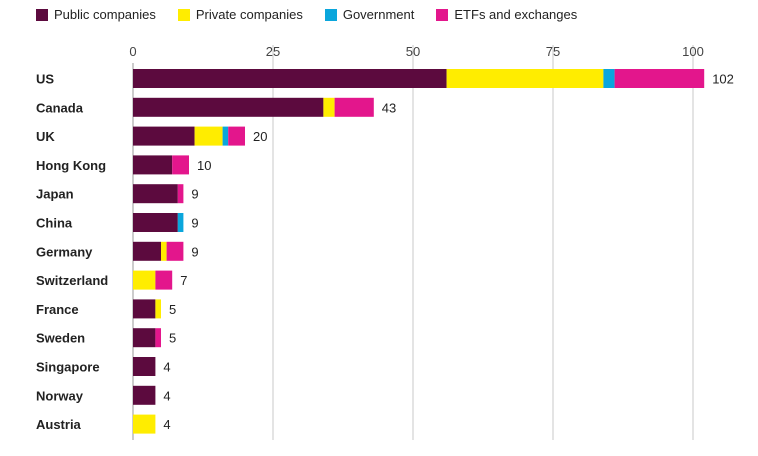 The height and width of the screenshot is (456, 758). Describe the element at coordinates (260, 136) in the screenshot. I see `total-label: 20` at that location.